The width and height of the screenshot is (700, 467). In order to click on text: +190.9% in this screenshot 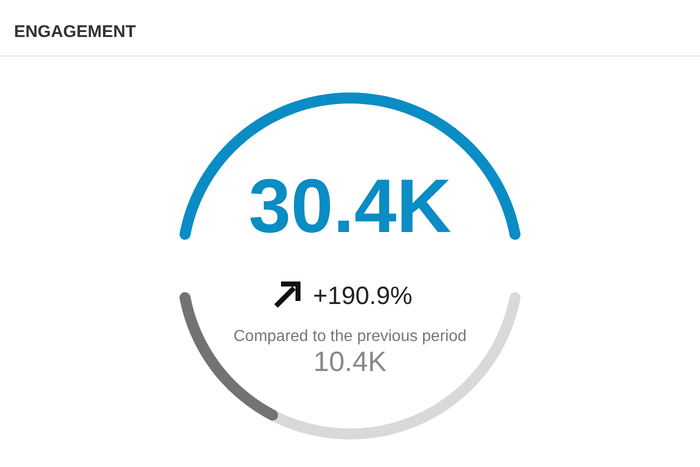, I will do `click(362, 296)`.